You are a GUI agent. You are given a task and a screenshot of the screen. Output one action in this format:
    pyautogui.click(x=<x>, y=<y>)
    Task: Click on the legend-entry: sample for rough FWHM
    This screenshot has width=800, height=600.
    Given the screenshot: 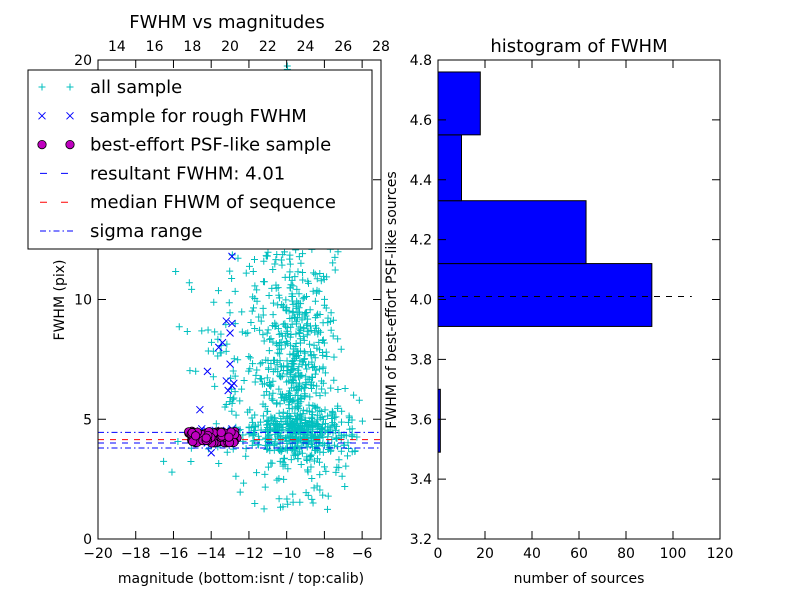 What is the action you would take?
    pyautogui.click(x=172, y=116)
    